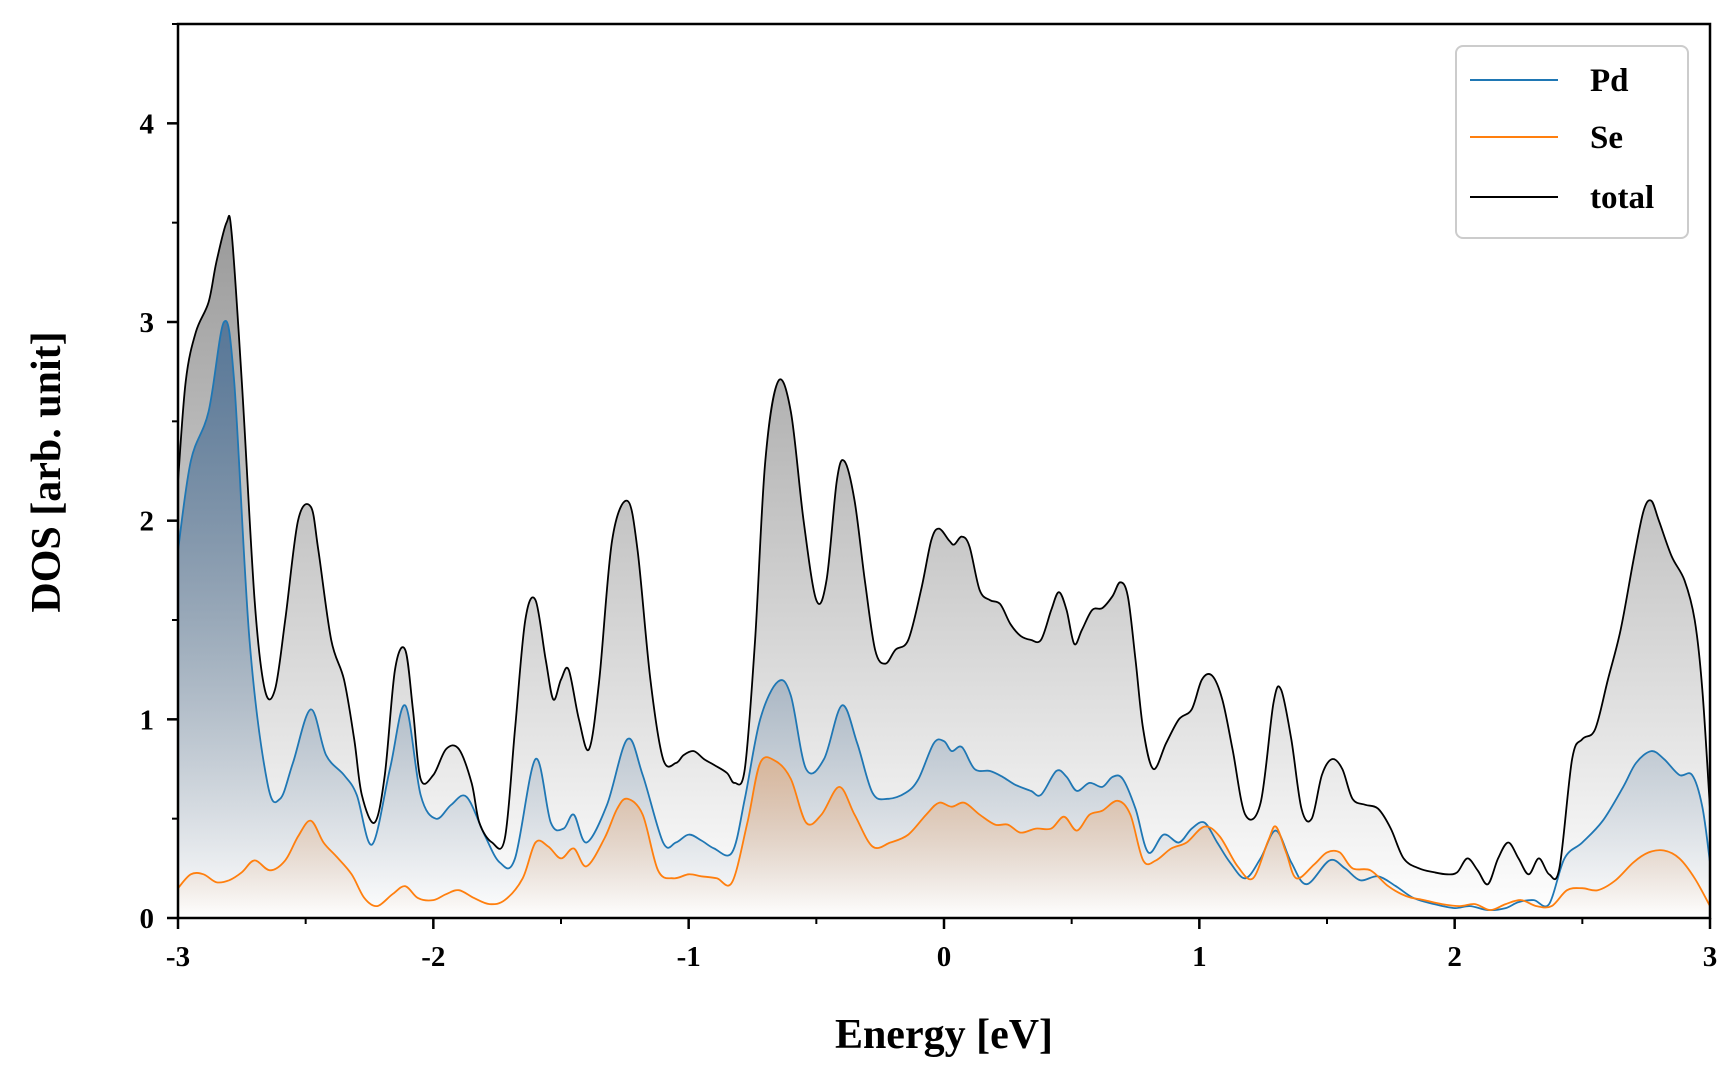 This screenshot has height=1080, width=1728. I want to click on y-tick-label: 1, so click(147, 720).